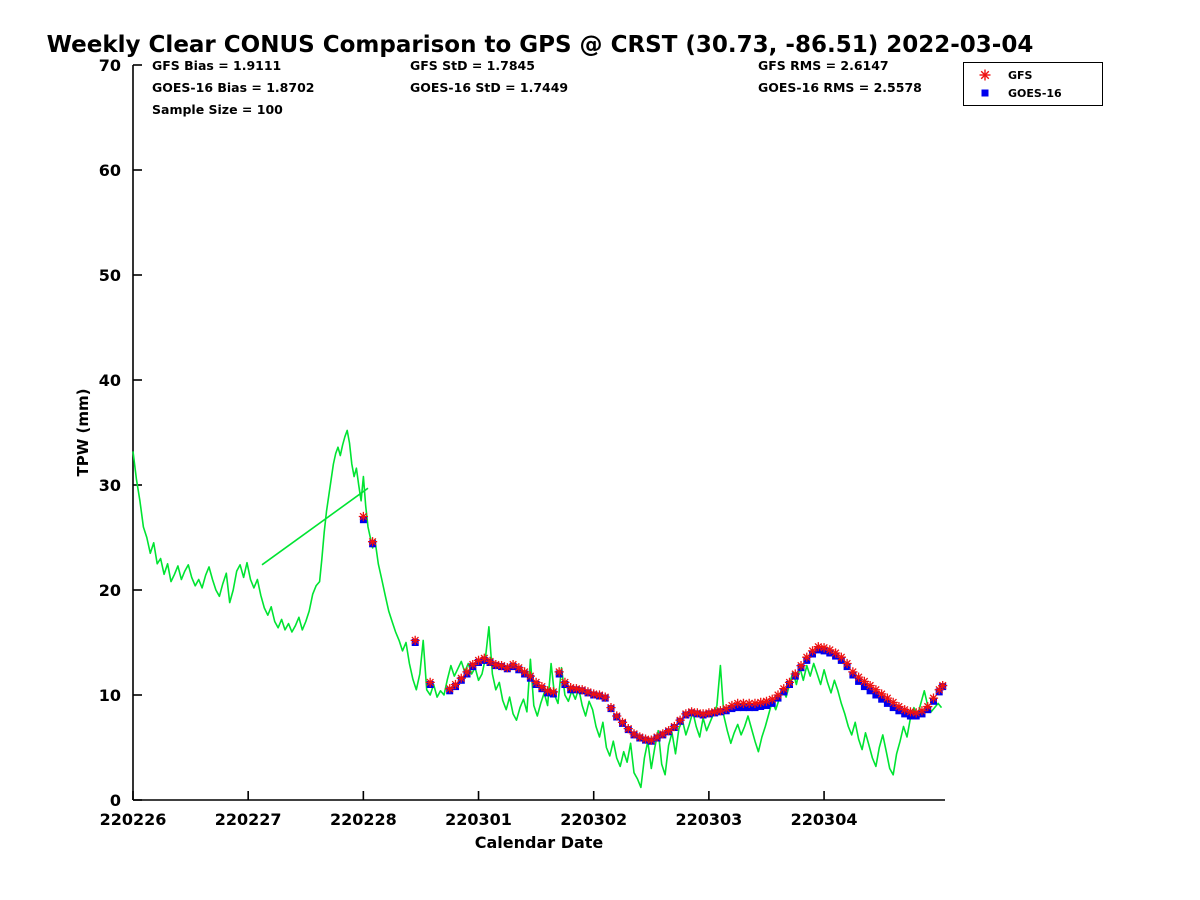 The image size is (1200, 900). Describe the element at coordinates (315, 526) in the screenshot. I see `series-gps-gap-interpolation` at that location.